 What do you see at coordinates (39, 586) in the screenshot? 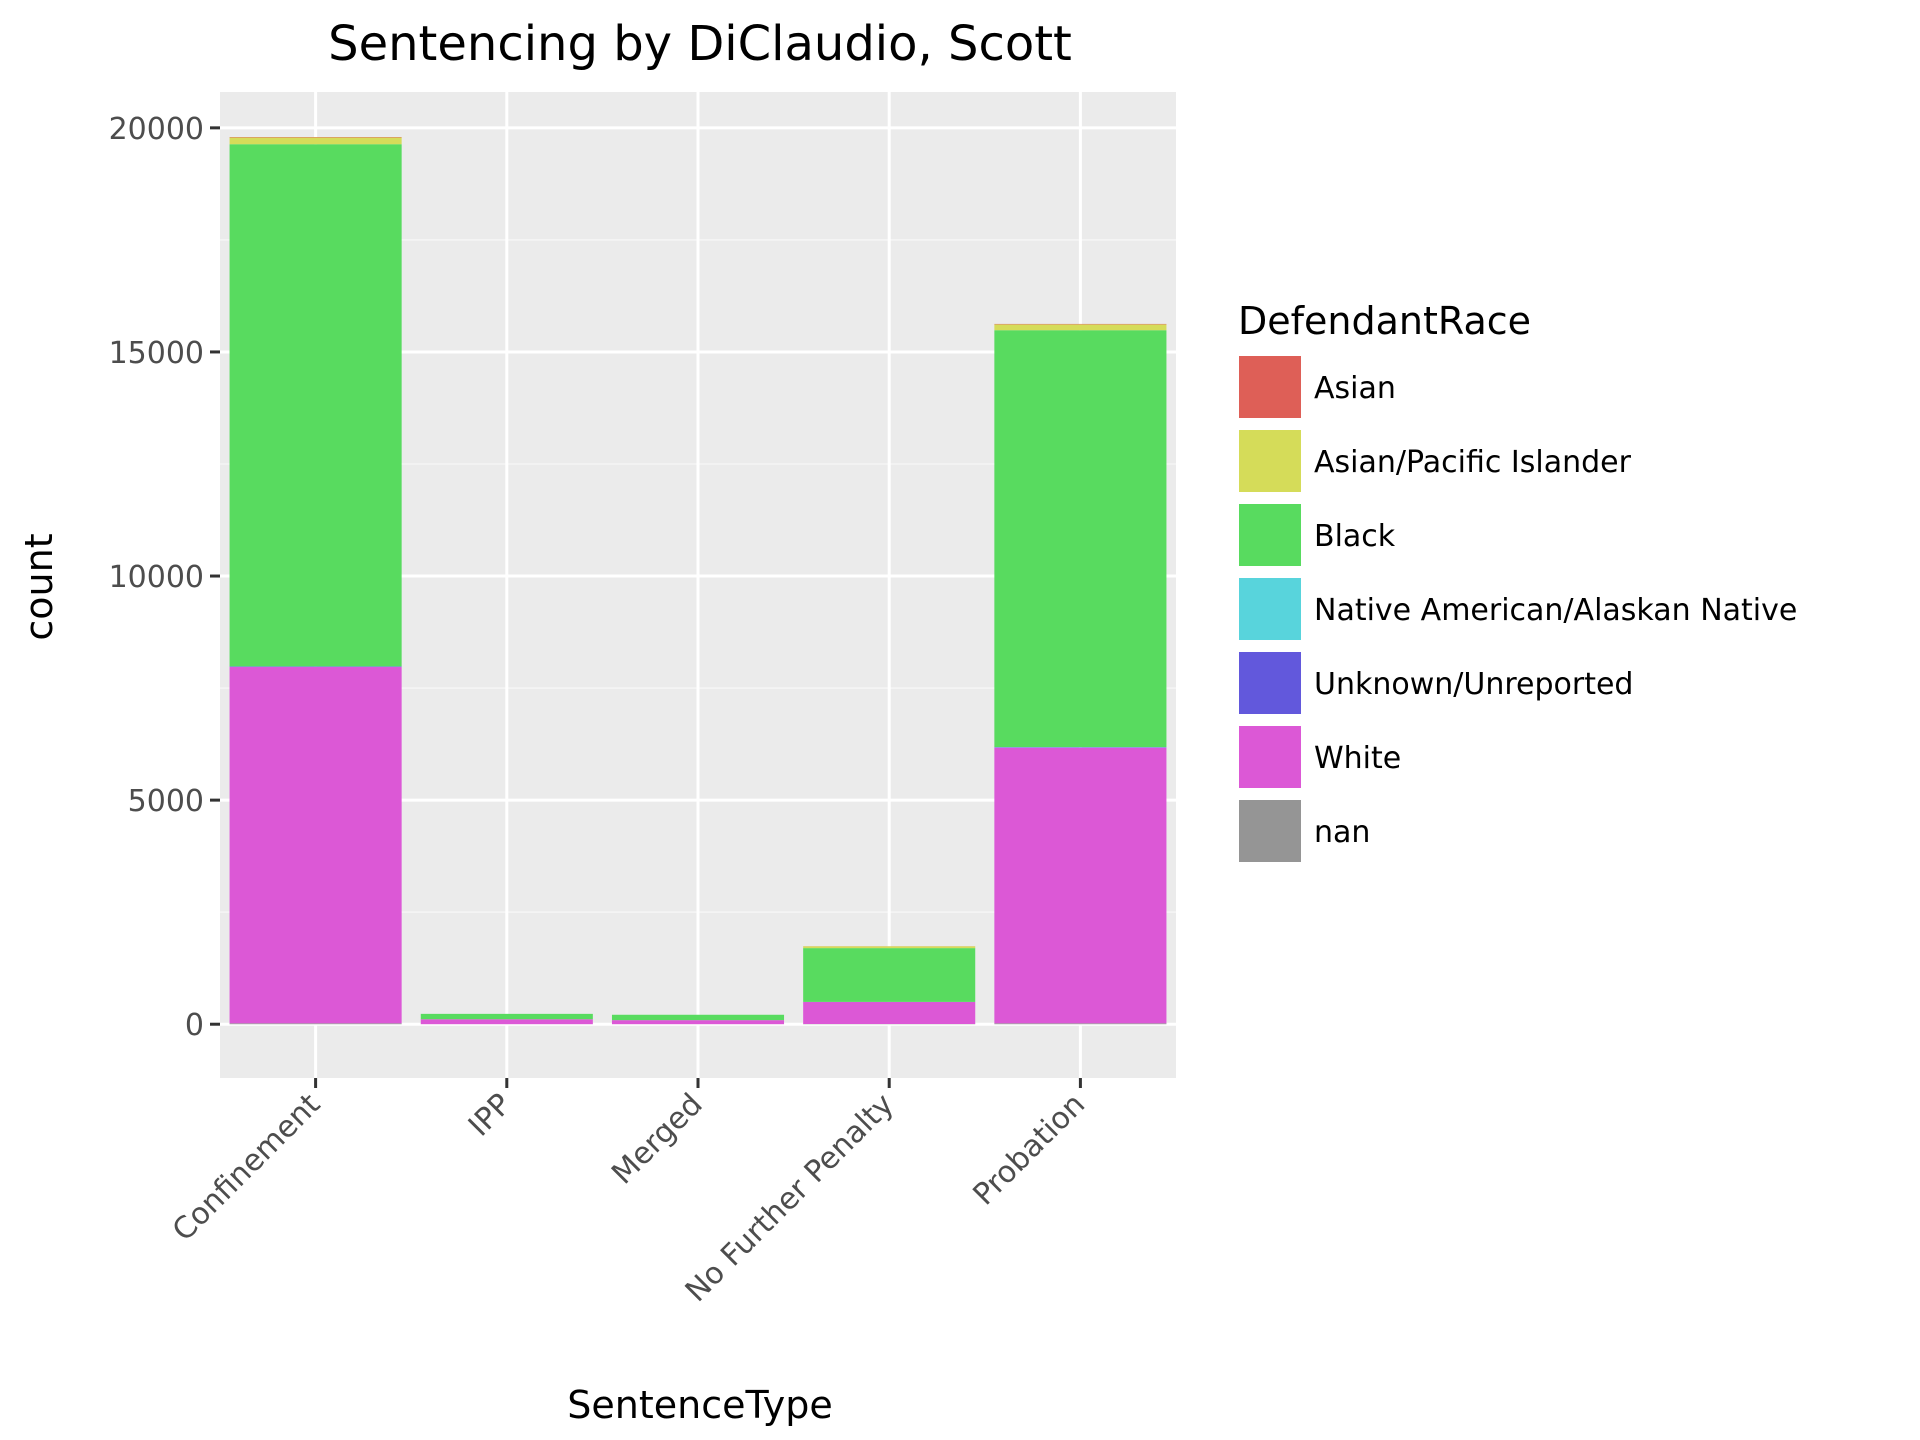
I see `y-axis-title: count` at bounding box center [39, 586].